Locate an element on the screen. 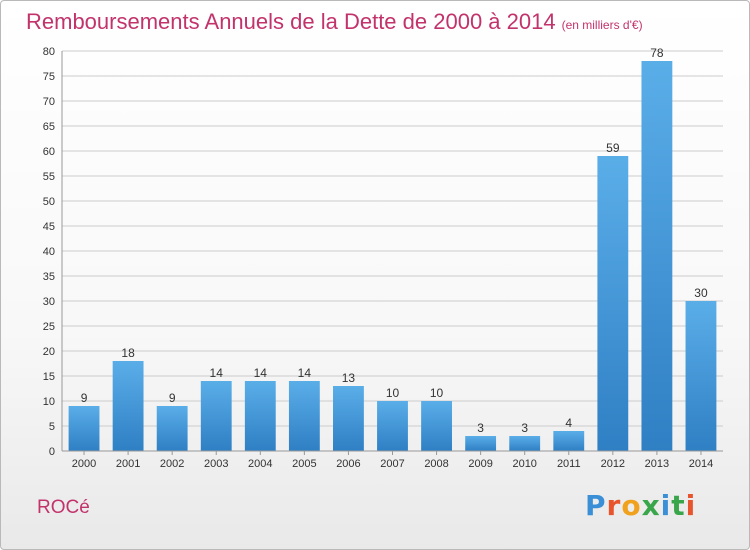 The height and width of the screenshot is (550, 750). y-tick-label: 25 is located at coordinates (49, 327).